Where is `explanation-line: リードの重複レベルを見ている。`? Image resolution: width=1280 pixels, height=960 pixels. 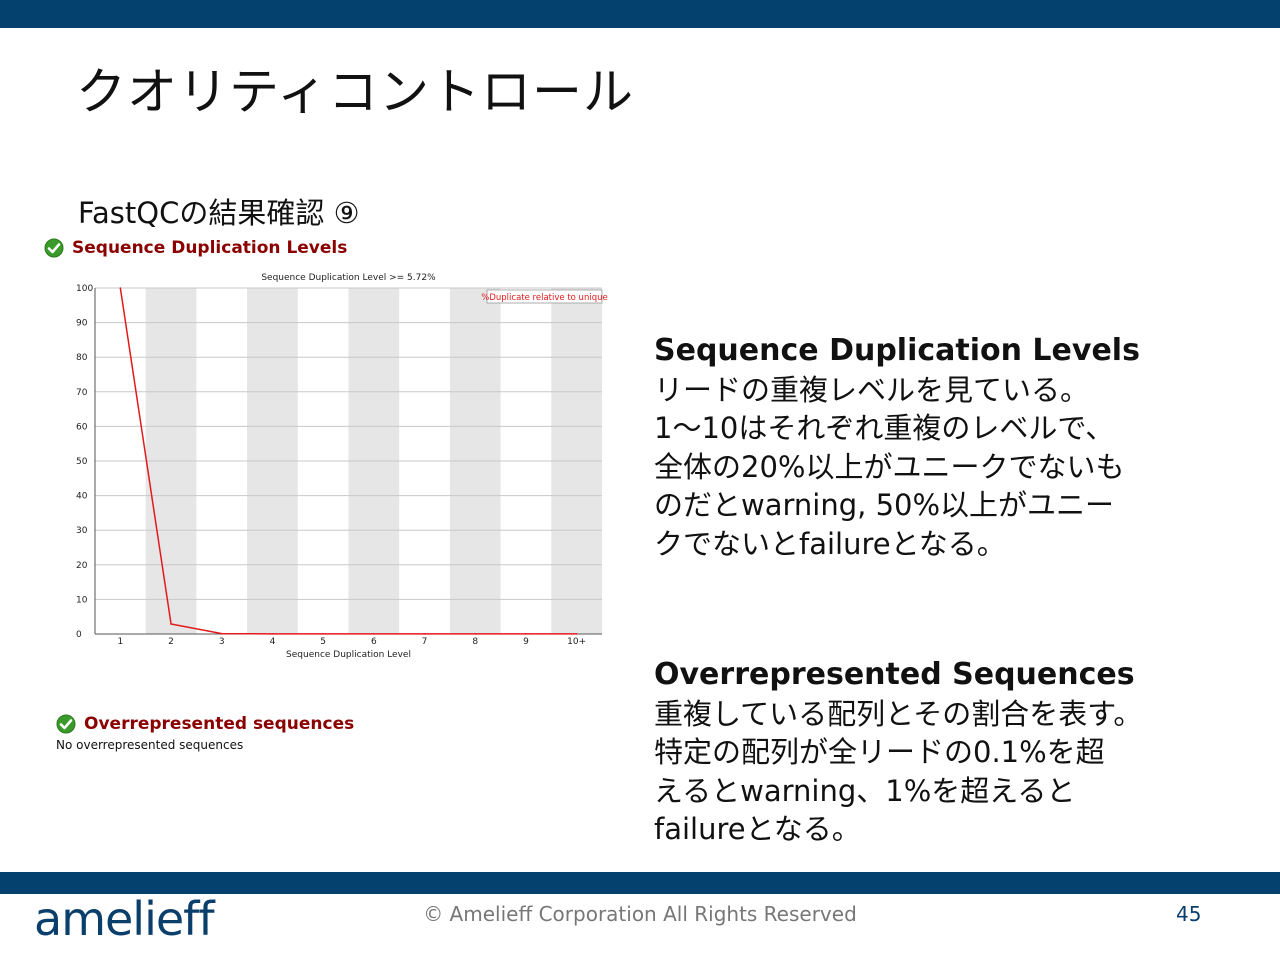
explanation-line: リードの重複レベルを見ている。 is located at coordinates (872, 389).